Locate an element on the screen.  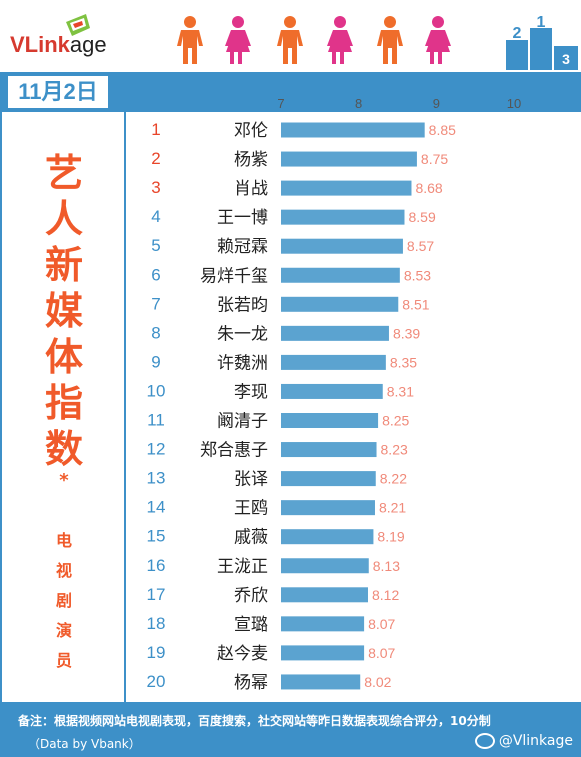
artist-name: 朱一龙 is located at coordinates (242, 334).